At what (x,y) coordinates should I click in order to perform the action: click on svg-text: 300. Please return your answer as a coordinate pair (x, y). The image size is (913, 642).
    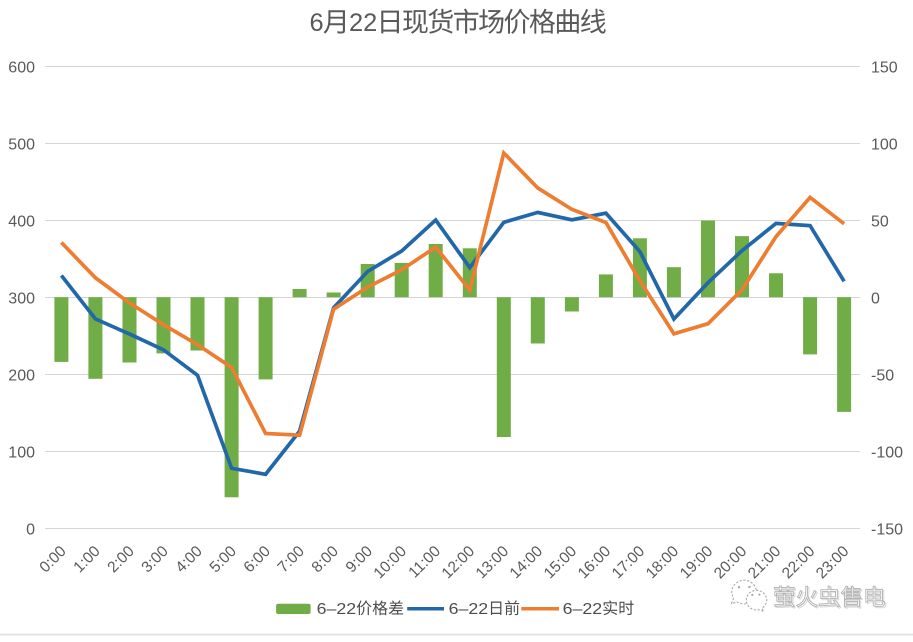
    Looking at the image, I should click on (21, 298).